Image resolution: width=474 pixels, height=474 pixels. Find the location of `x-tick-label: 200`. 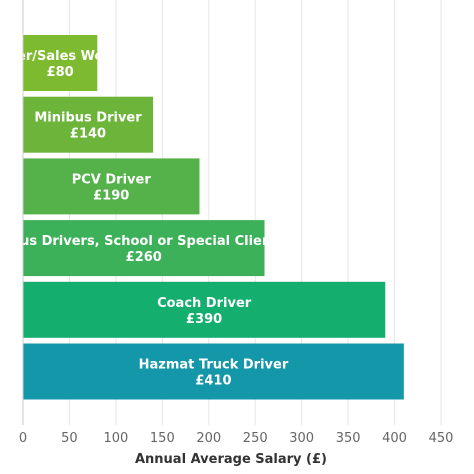

x-tick-label: 200 is located at coordinates (208, 438).